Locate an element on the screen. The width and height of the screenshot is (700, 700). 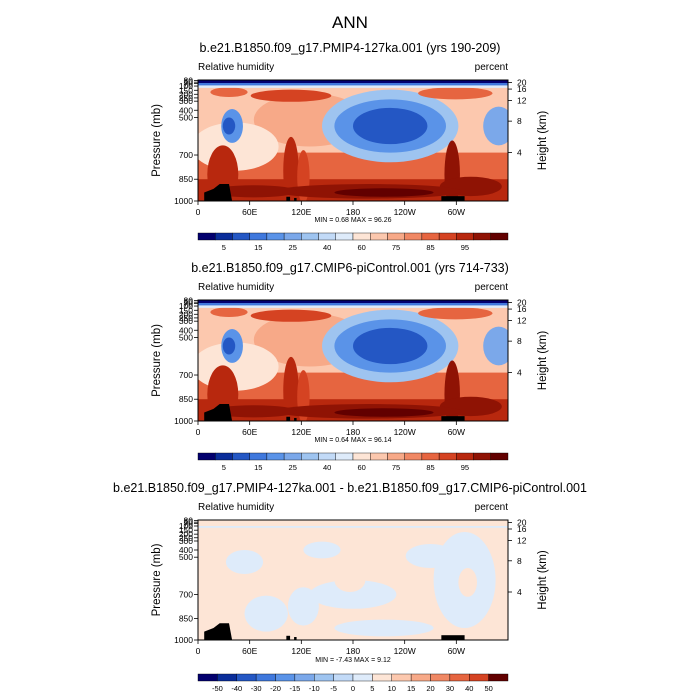
figure-title: ANN is located at coordinates (350, 22).